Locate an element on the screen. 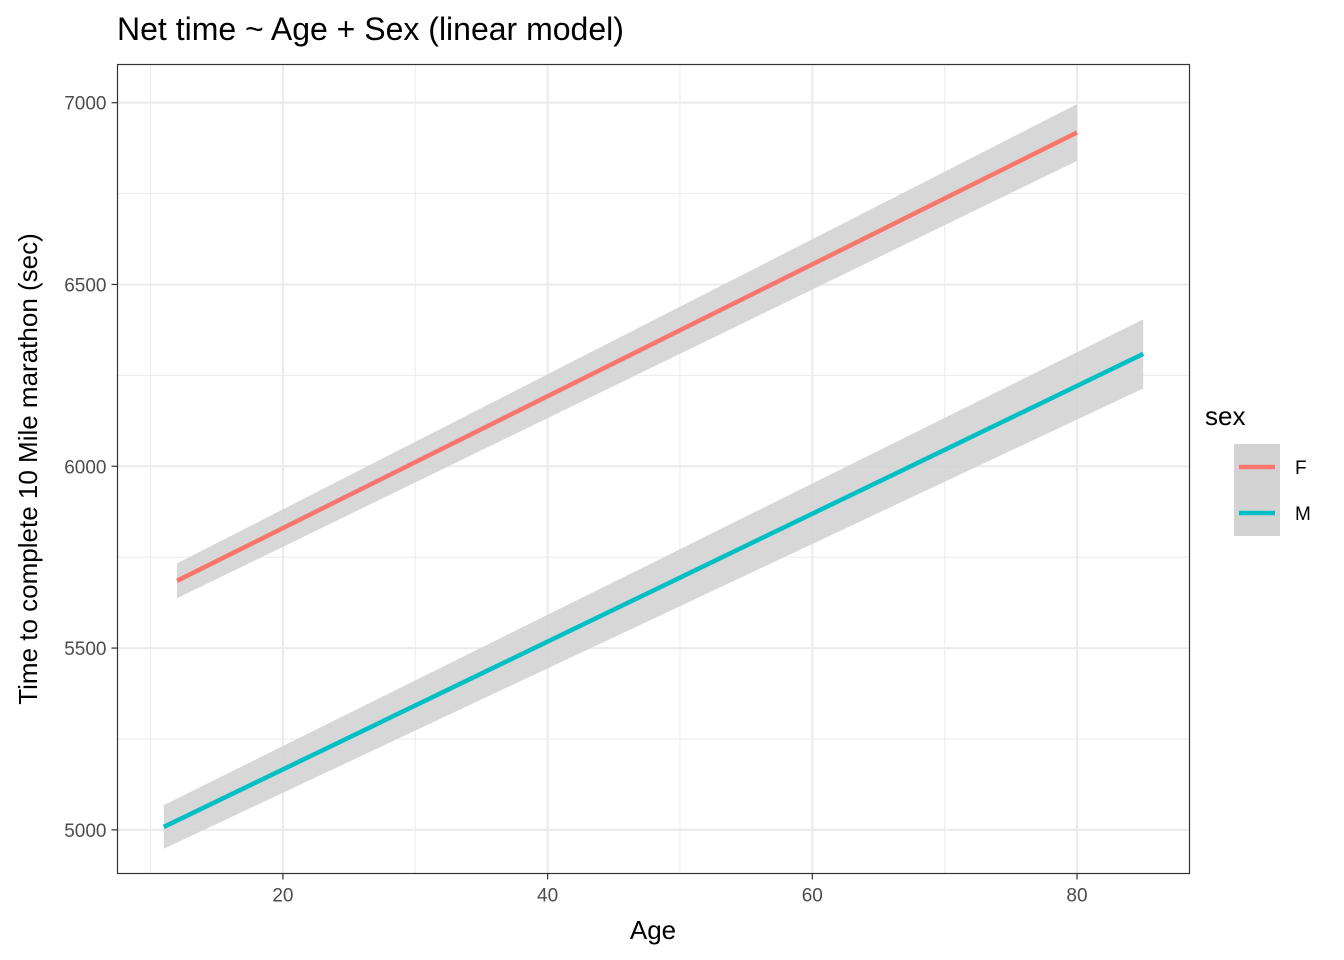 Image resolution: width=1344 pixels, height=960 pixels. chart-title: Net time ~ Age + Sex (linear model) is located at coordinates (370, 29).